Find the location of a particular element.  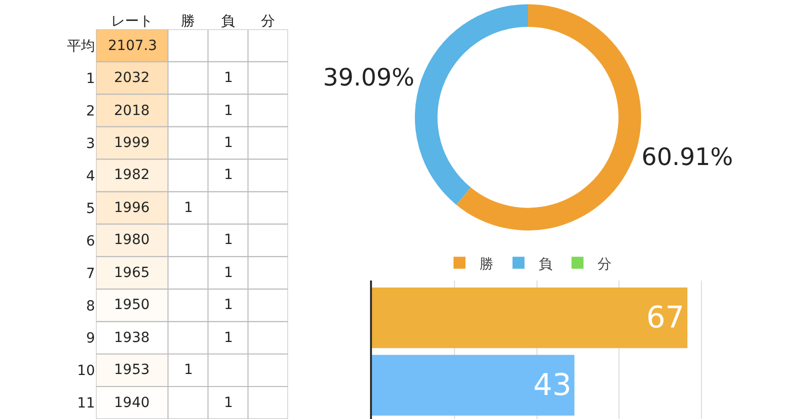

y-tick-label: 10 is located at coordinates (86, 371).